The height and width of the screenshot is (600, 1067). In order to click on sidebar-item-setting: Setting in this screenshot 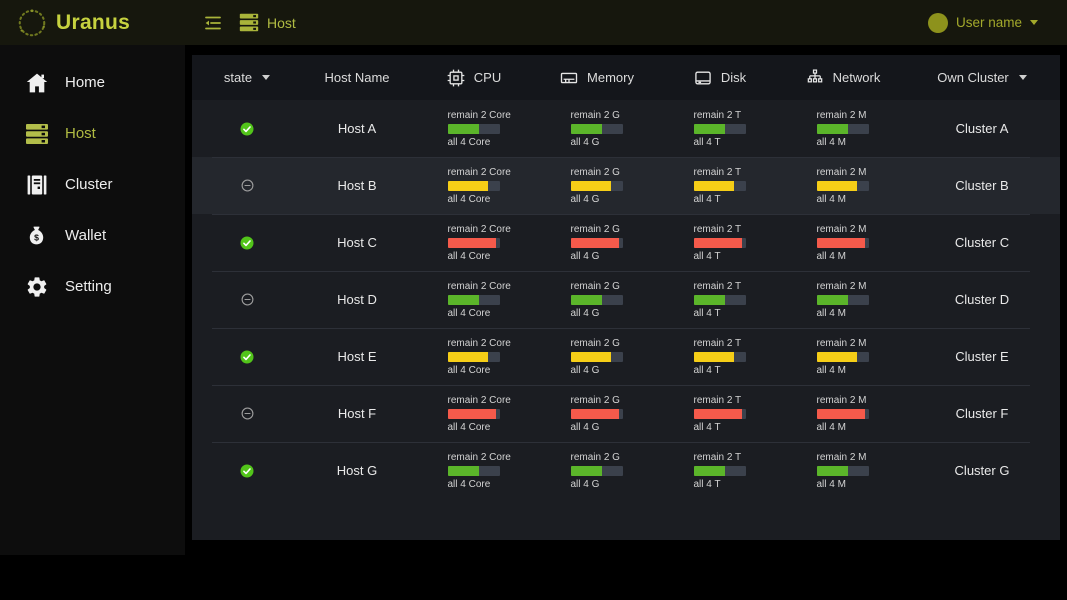, I will do `click(92, 286)`.